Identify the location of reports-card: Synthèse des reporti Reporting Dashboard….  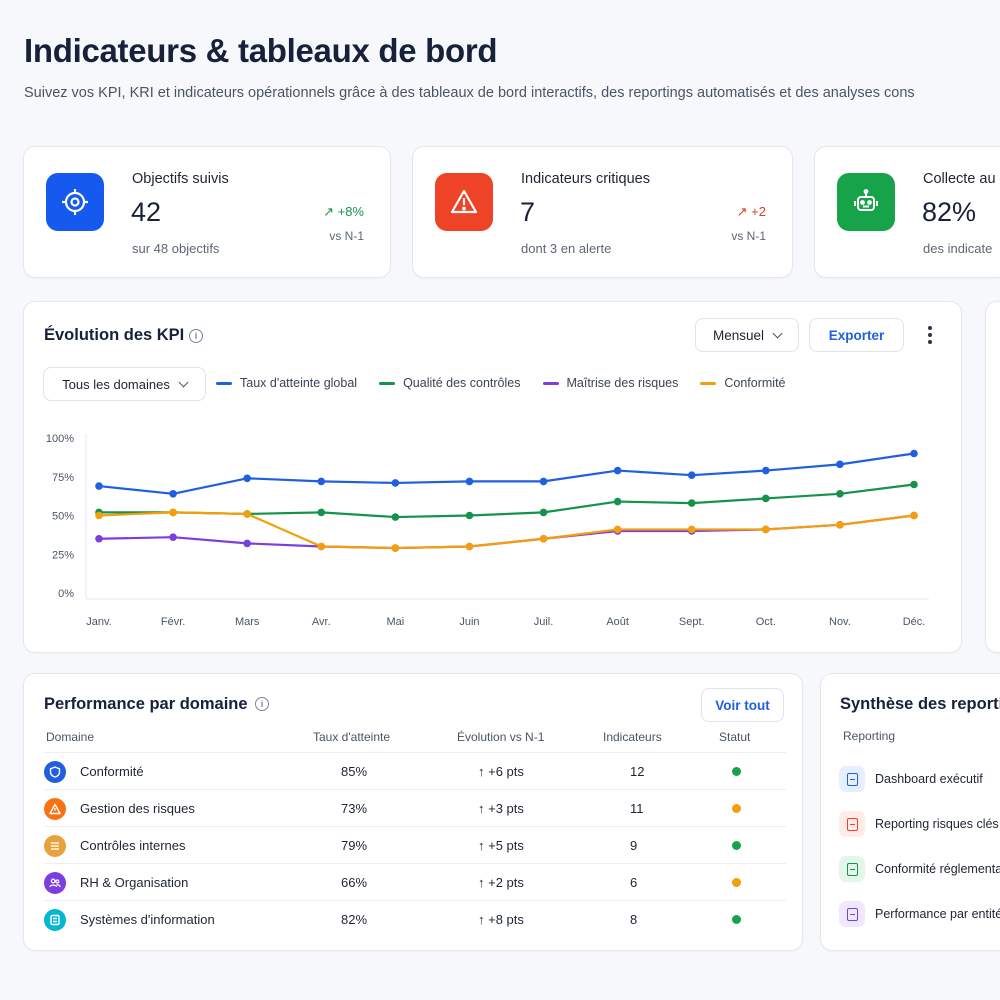
(910, 812).